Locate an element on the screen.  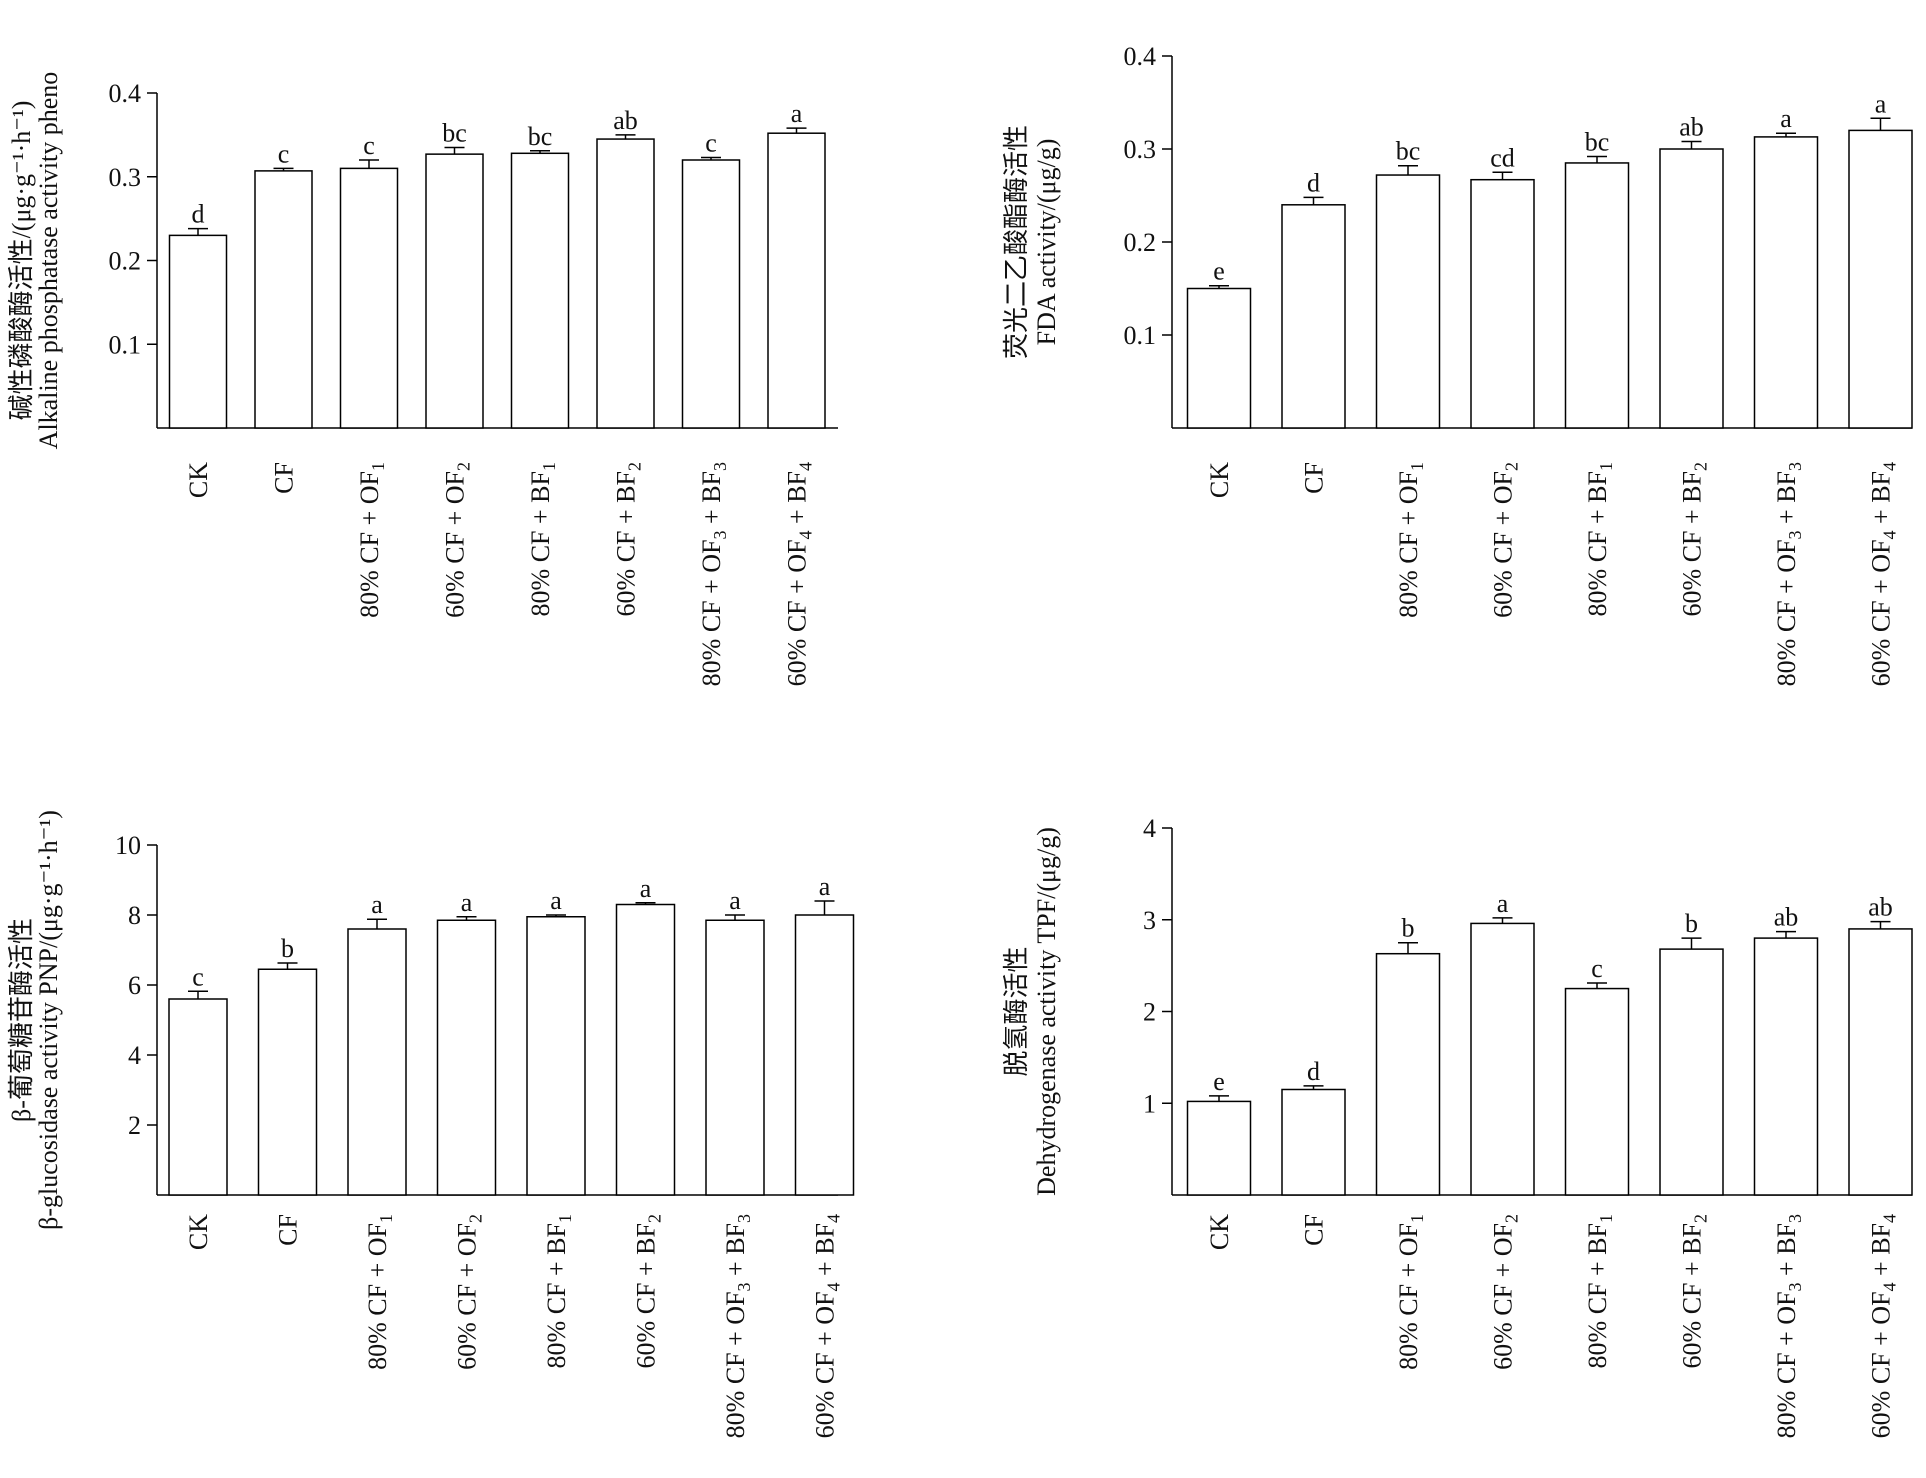
y-axis-label-cn: 碱性磷酸酶活性/(μg·g⁻¹·h⁻¹) is located at coordinates (21, 261).